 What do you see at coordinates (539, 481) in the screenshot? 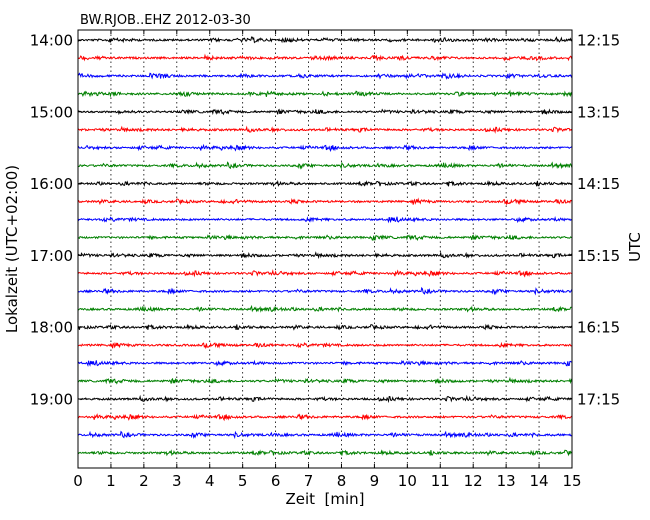
I see `x-tick-label: 14` at bounding box center [539, 481].